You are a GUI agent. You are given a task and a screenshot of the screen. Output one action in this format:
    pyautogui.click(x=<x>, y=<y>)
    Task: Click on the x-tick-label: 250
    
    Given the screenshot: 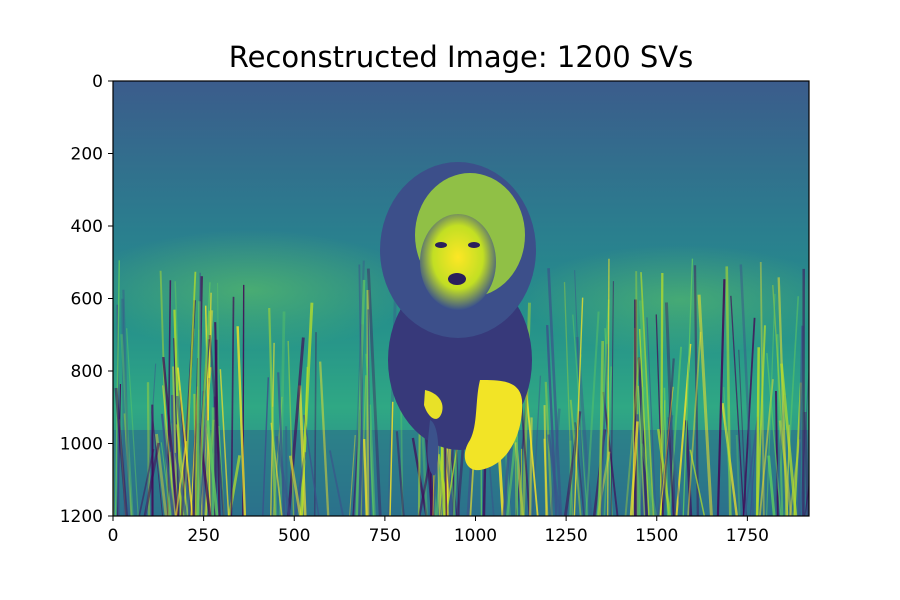 What is the action you would take?
    pyautogui.click(x=203, y=536)
    